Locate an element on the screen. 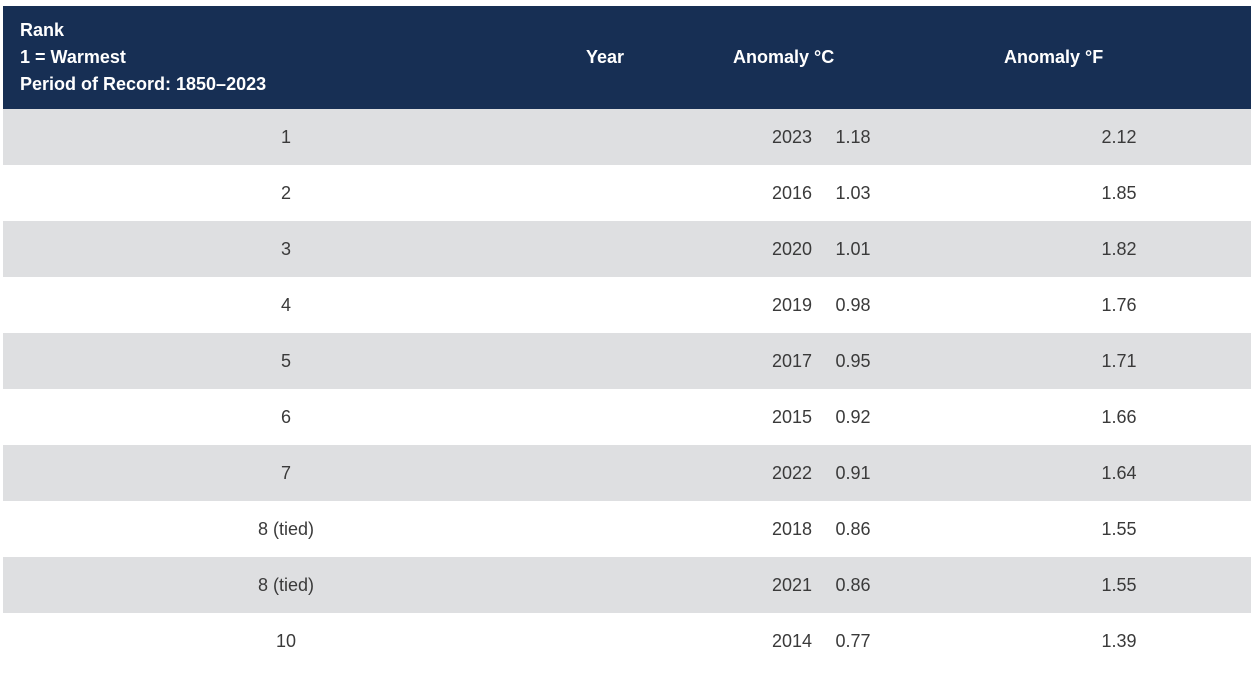 Image resolution: width=1256 pixels, height=686 pixels. header-rank-line: Period of Record: 1850–2023 is located at coordinates (143, 84).